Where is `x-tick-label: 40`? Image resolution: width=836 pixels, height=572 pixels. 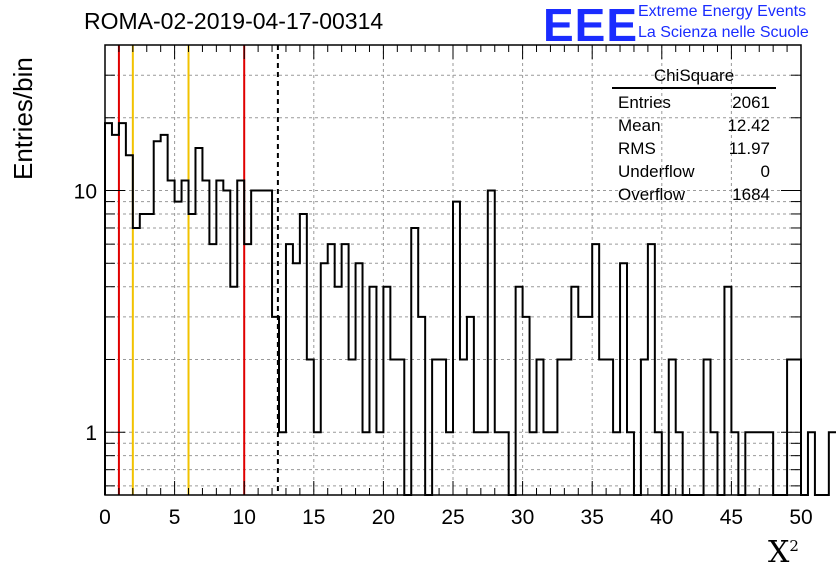 x-tick-label: 40 is located at coordinates (661, 517).